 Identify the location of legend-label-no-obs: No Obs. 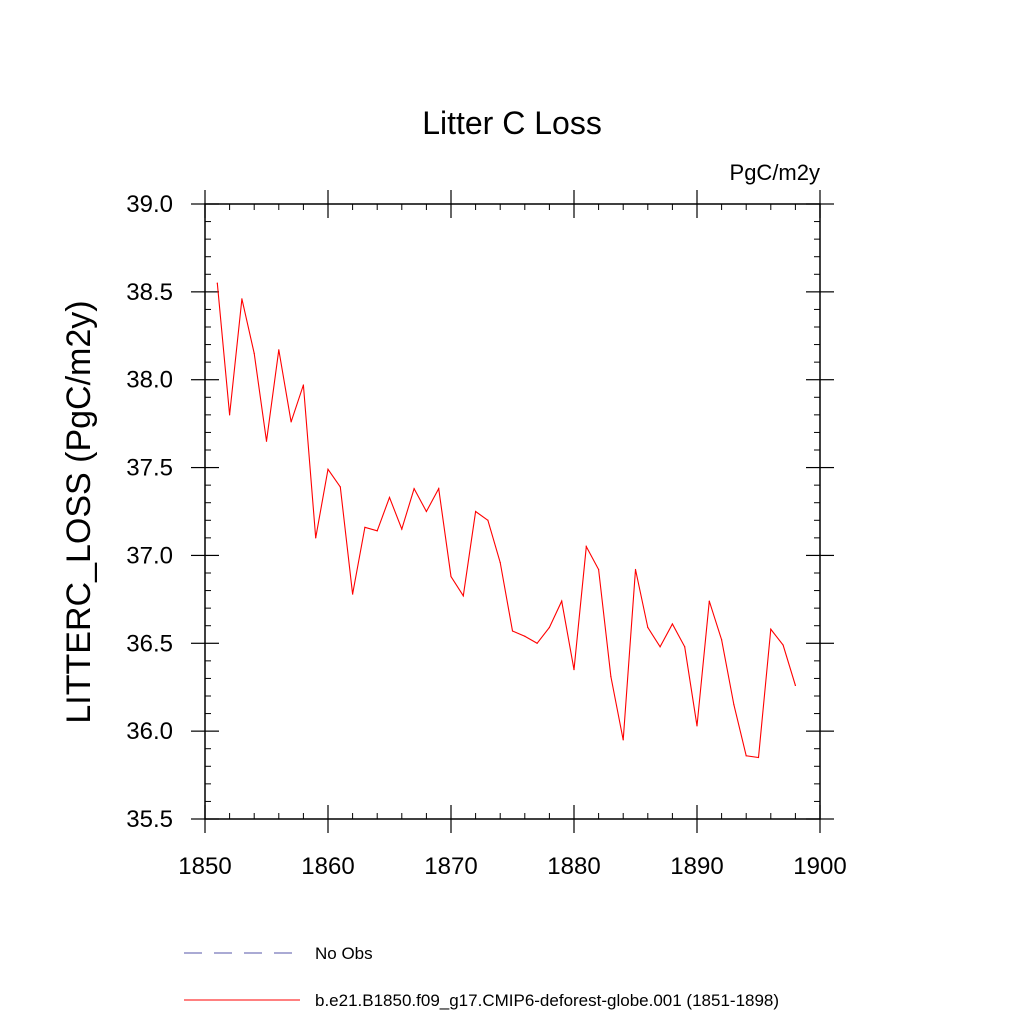
(344, 953).